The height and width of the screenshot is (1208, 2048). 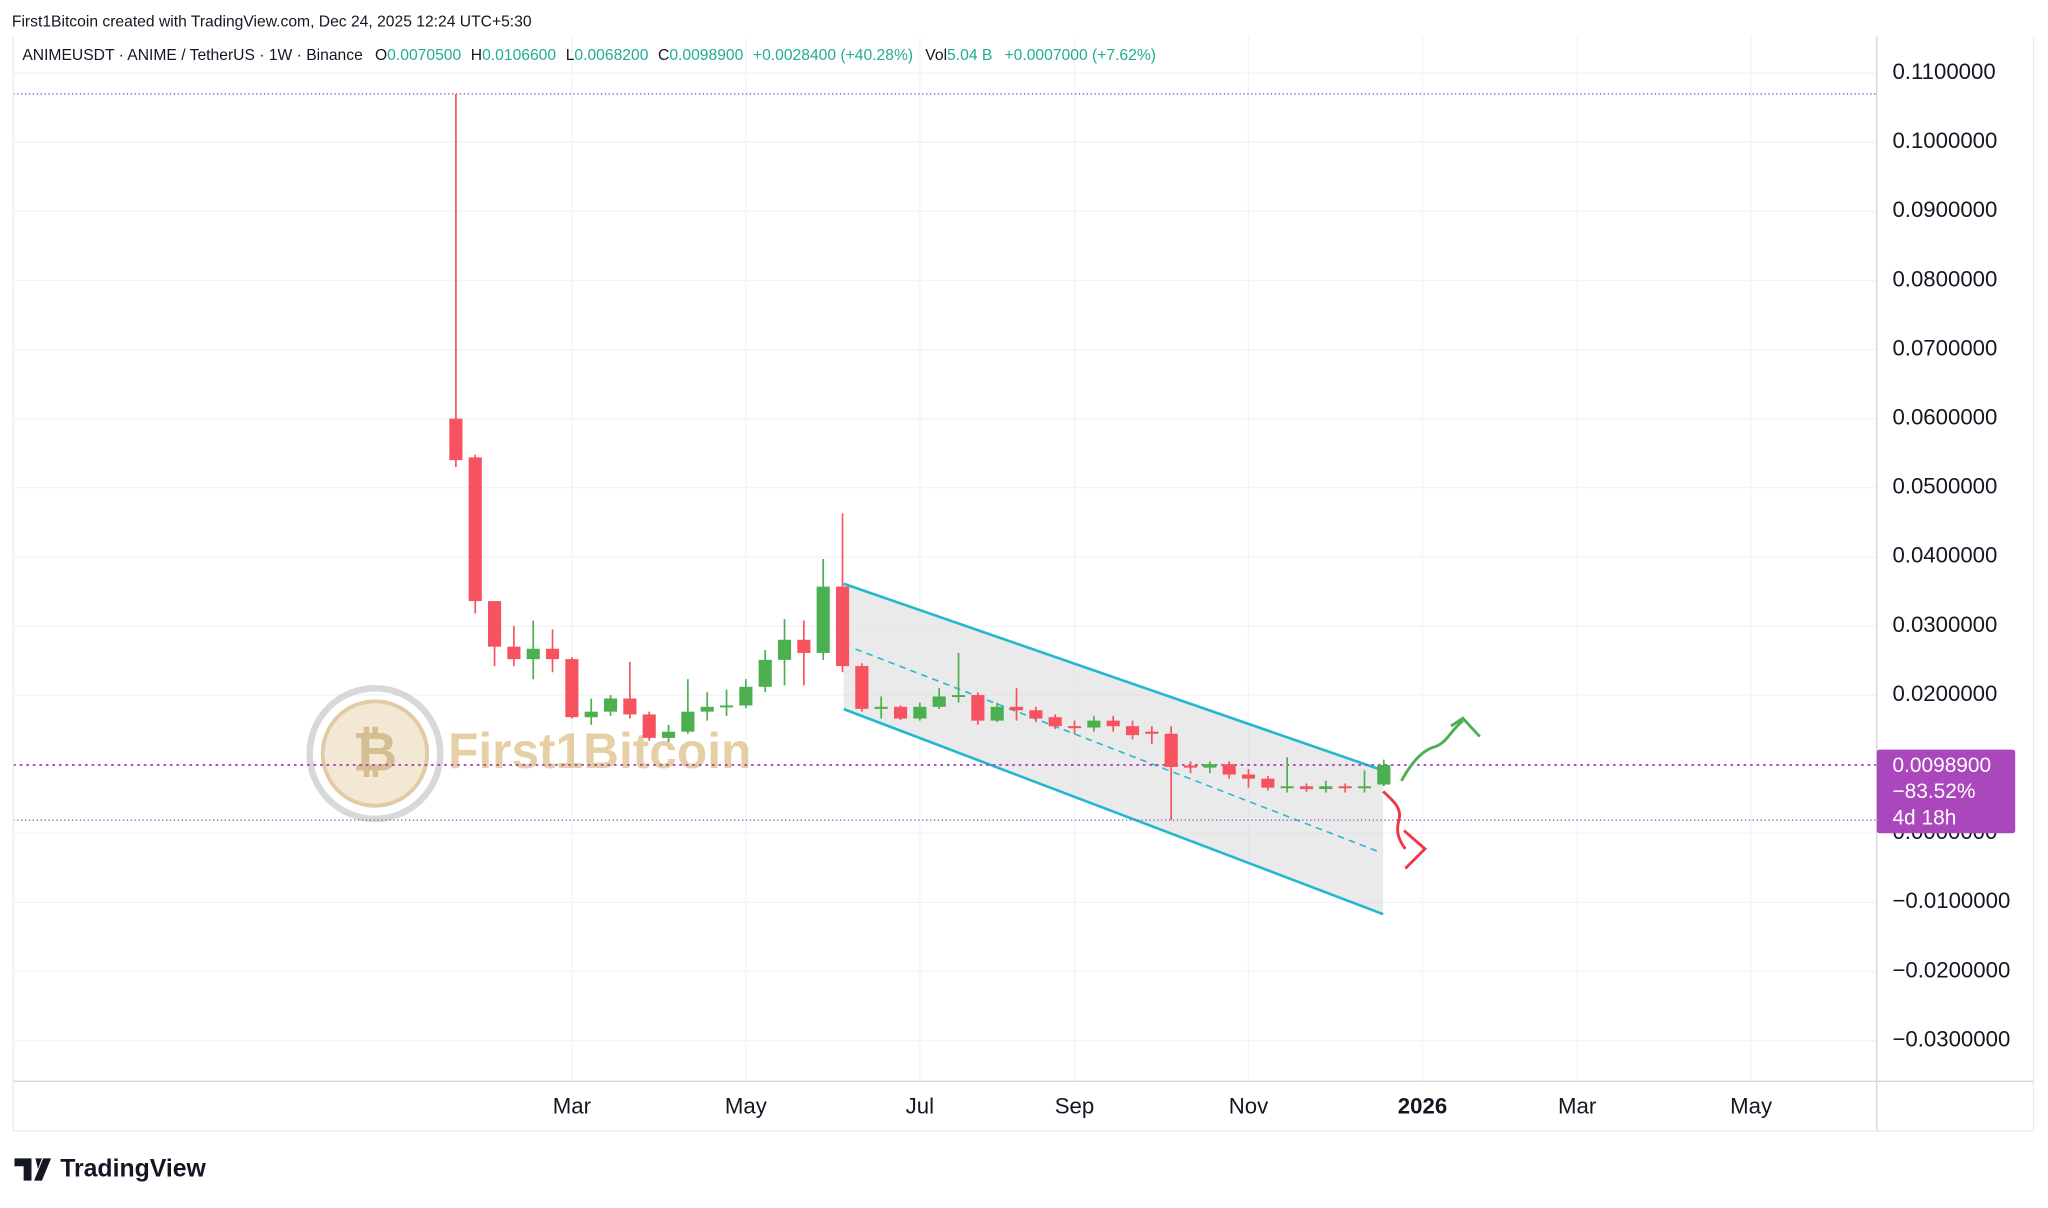 I want to click on close-label: C, so click(x=663, y=55).